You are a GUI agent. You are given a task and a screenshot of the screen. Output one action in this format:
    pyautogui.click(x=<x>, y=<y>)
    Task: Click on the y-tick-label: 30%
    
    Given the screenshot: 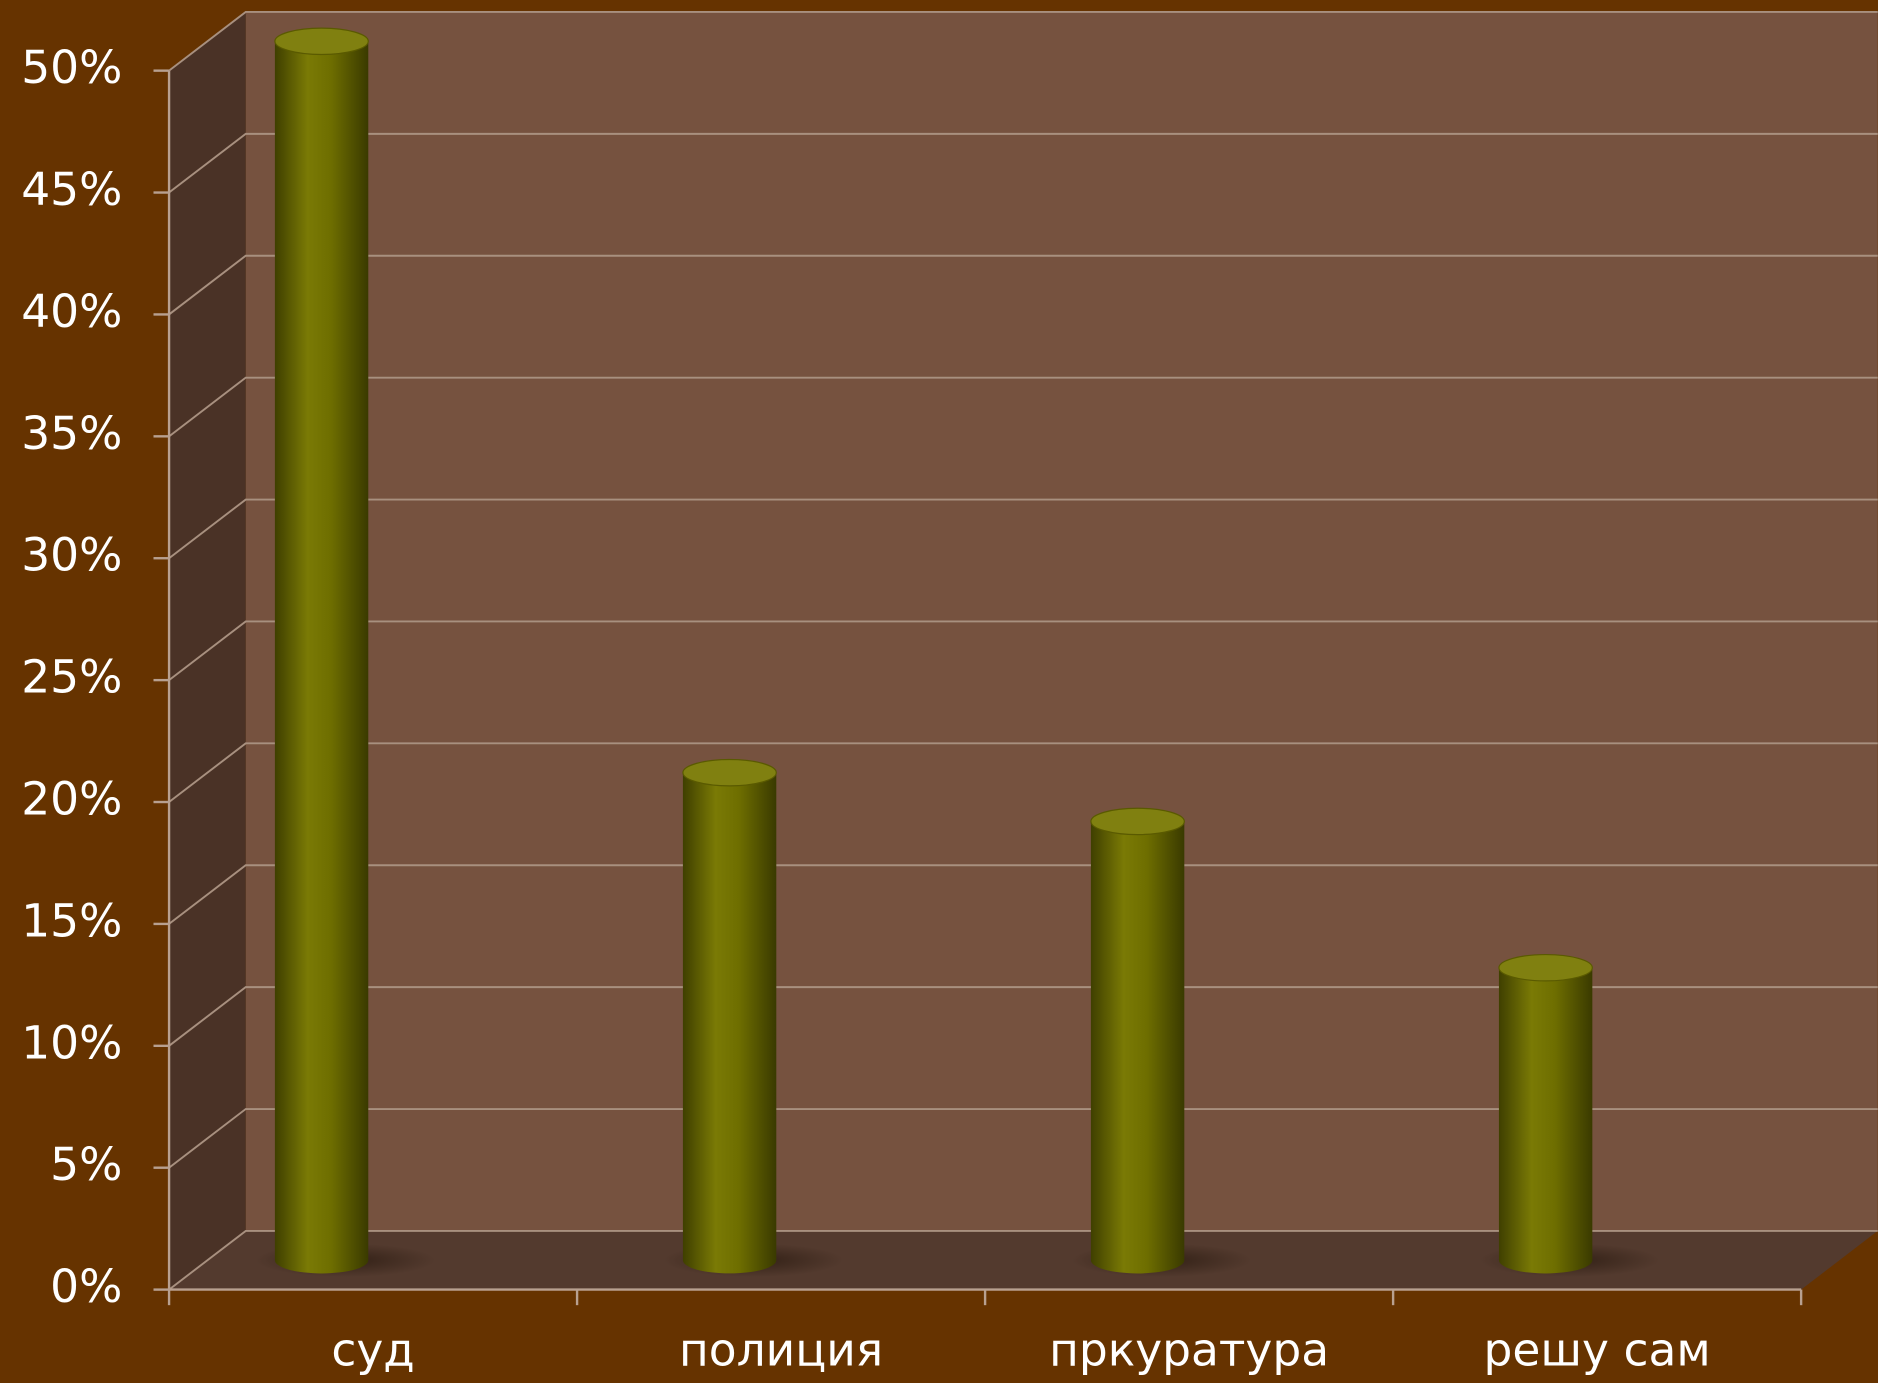 What is the action you would take?
    pyautogui.click(x=71, y=555)
    